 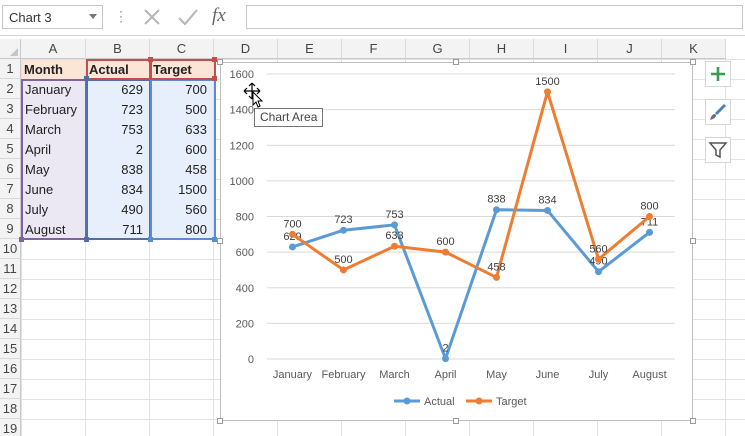 What do you see at coordinates (182, 49) in the screenshot?
I see `column-header-c: C` at bounding box center [182, 49].